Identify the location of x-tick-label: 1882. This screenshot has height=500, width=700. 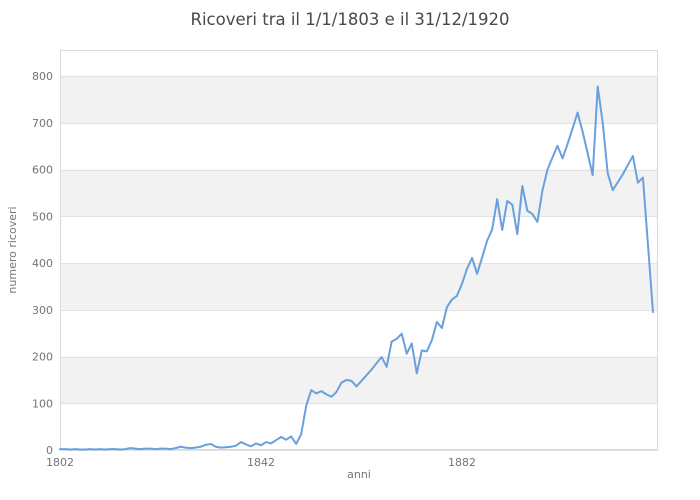
(462, 462).